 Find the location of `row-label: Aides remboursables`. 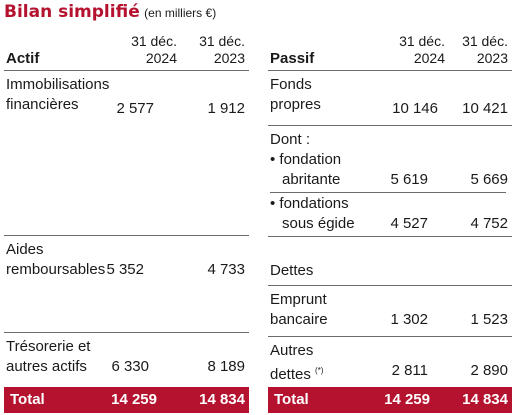

row-label: Aides remboursables is located at coordinates (55, 260).